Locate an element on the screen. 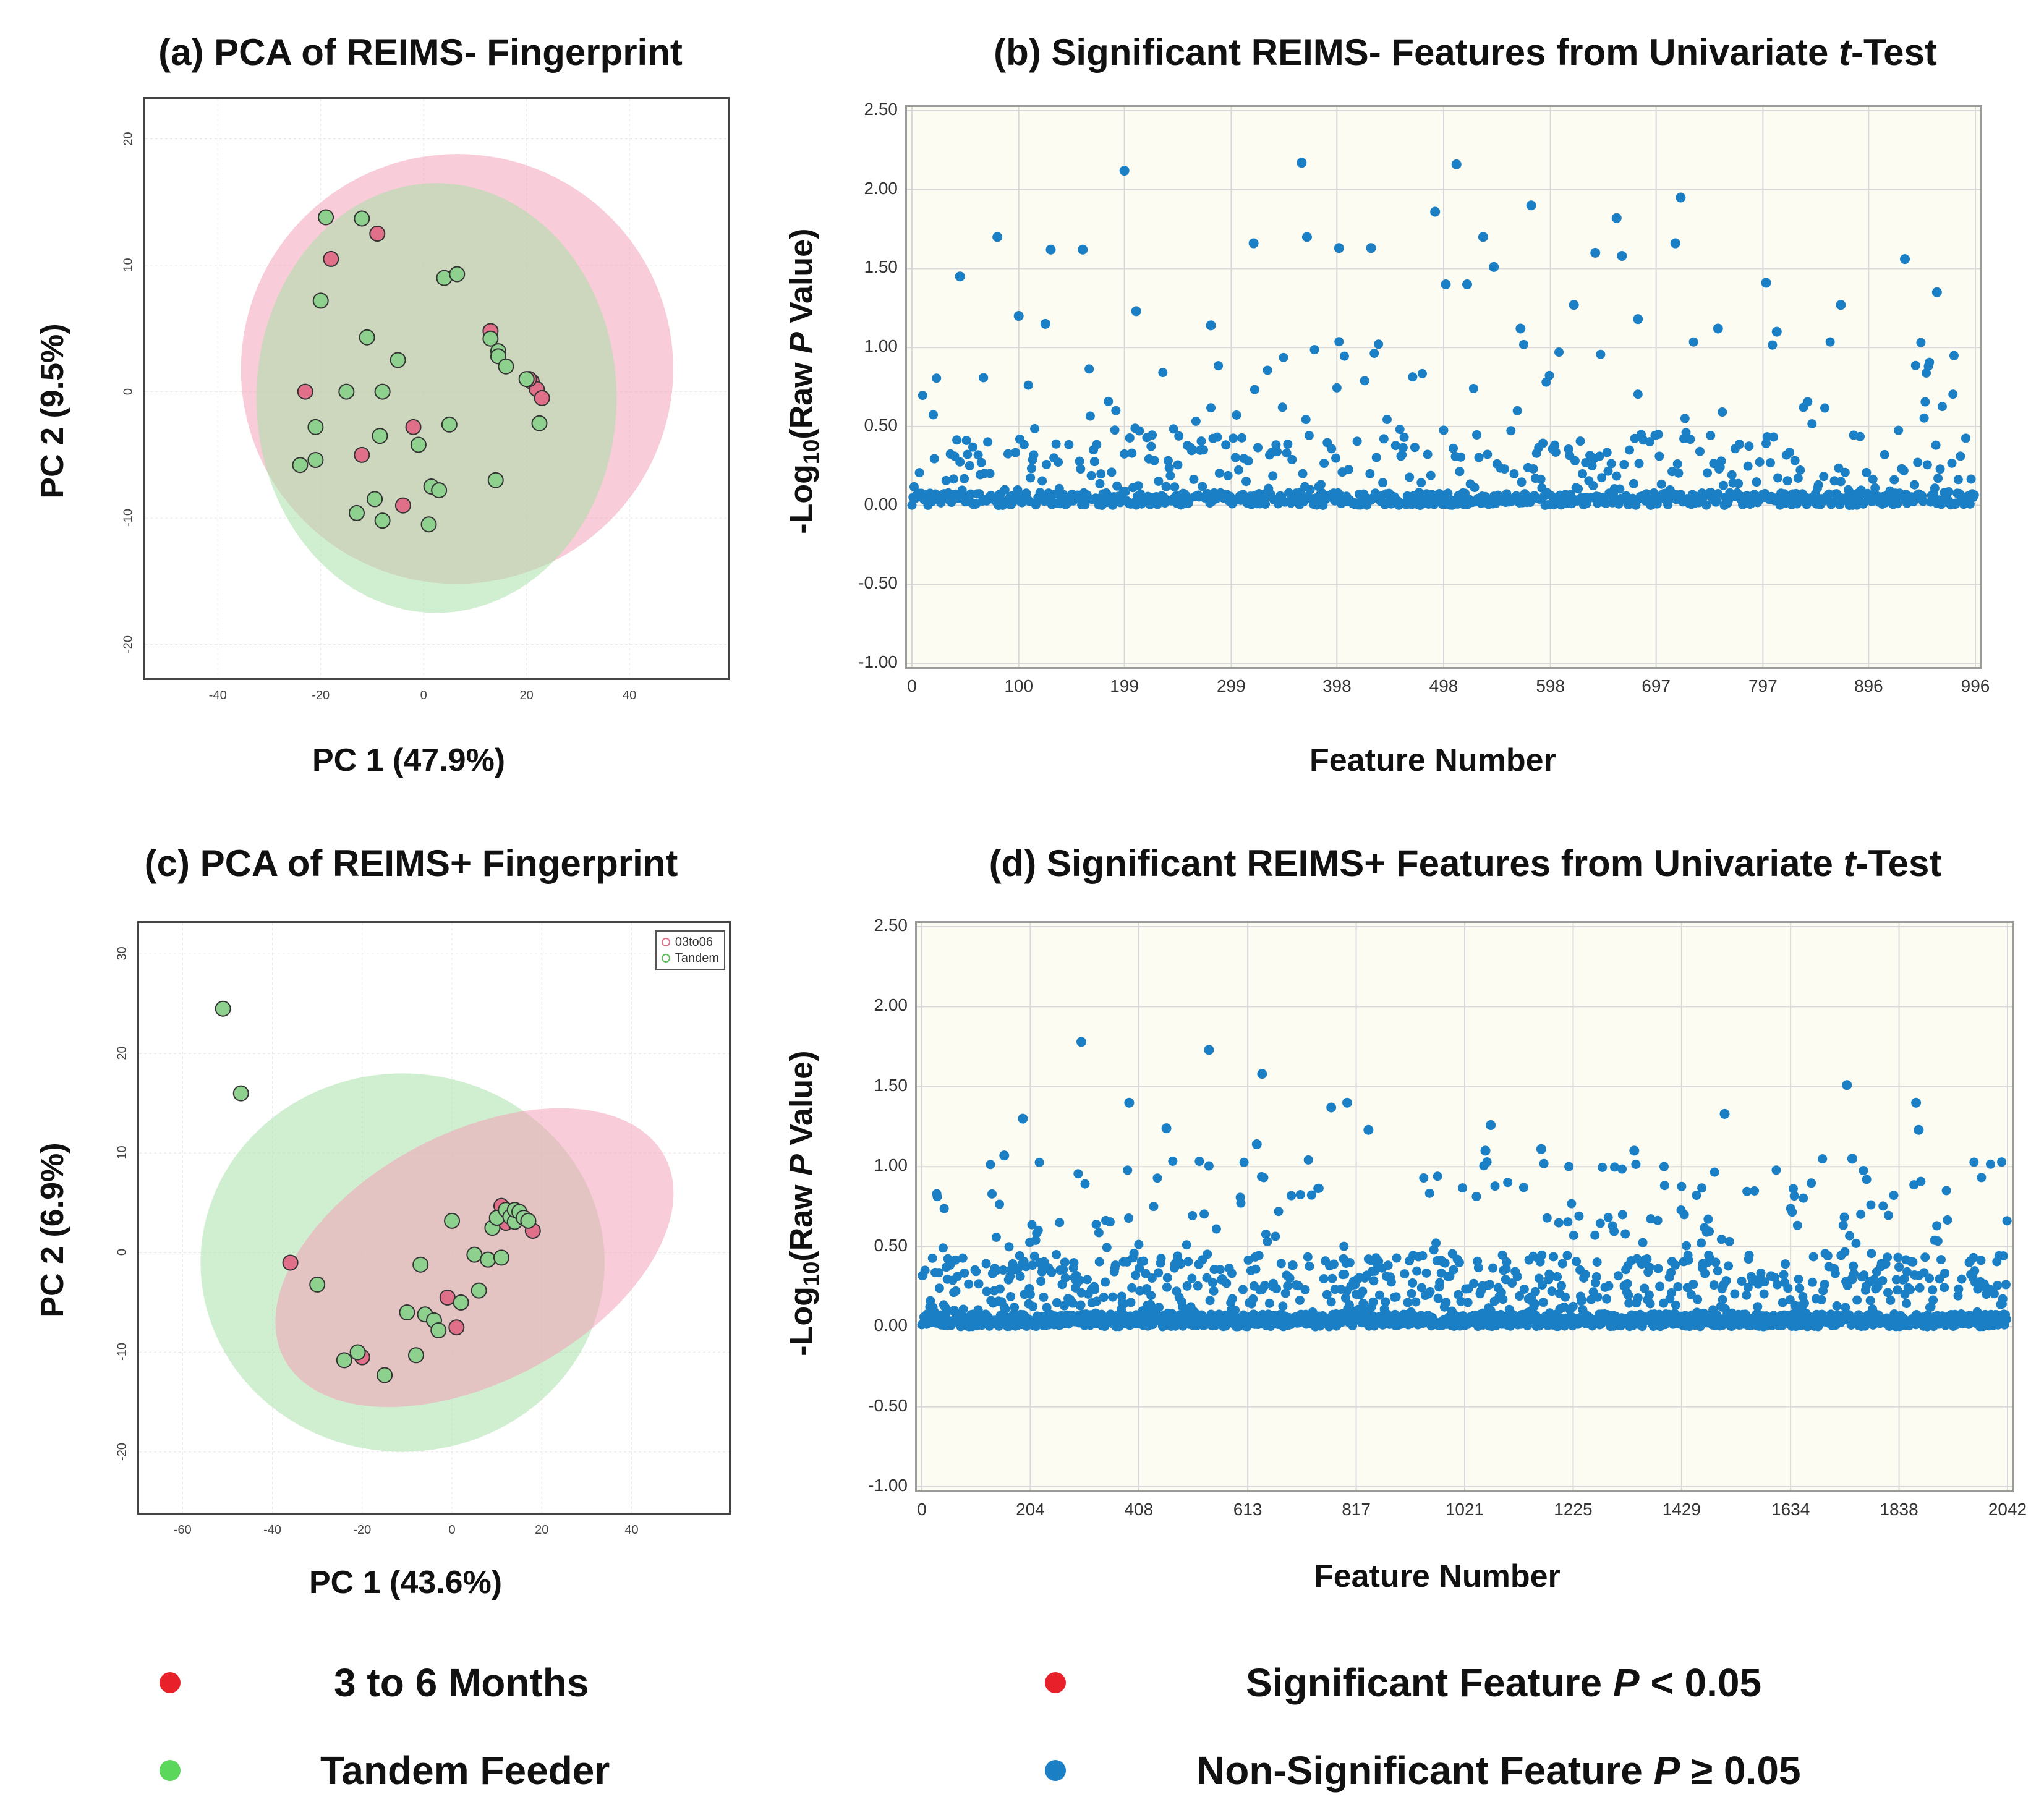  x-tick-label: 498 is located at coordinates (1443, 685).